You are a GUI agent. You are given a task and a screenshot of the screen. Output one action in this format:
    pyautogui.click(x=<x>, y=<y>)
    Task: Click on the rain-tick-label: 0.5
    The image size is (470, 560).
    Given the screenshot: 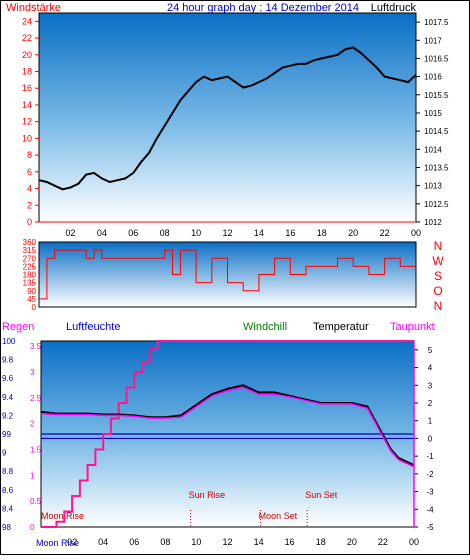 What is the action you would take?
    pyautogui.click(x=36, y=501)
    